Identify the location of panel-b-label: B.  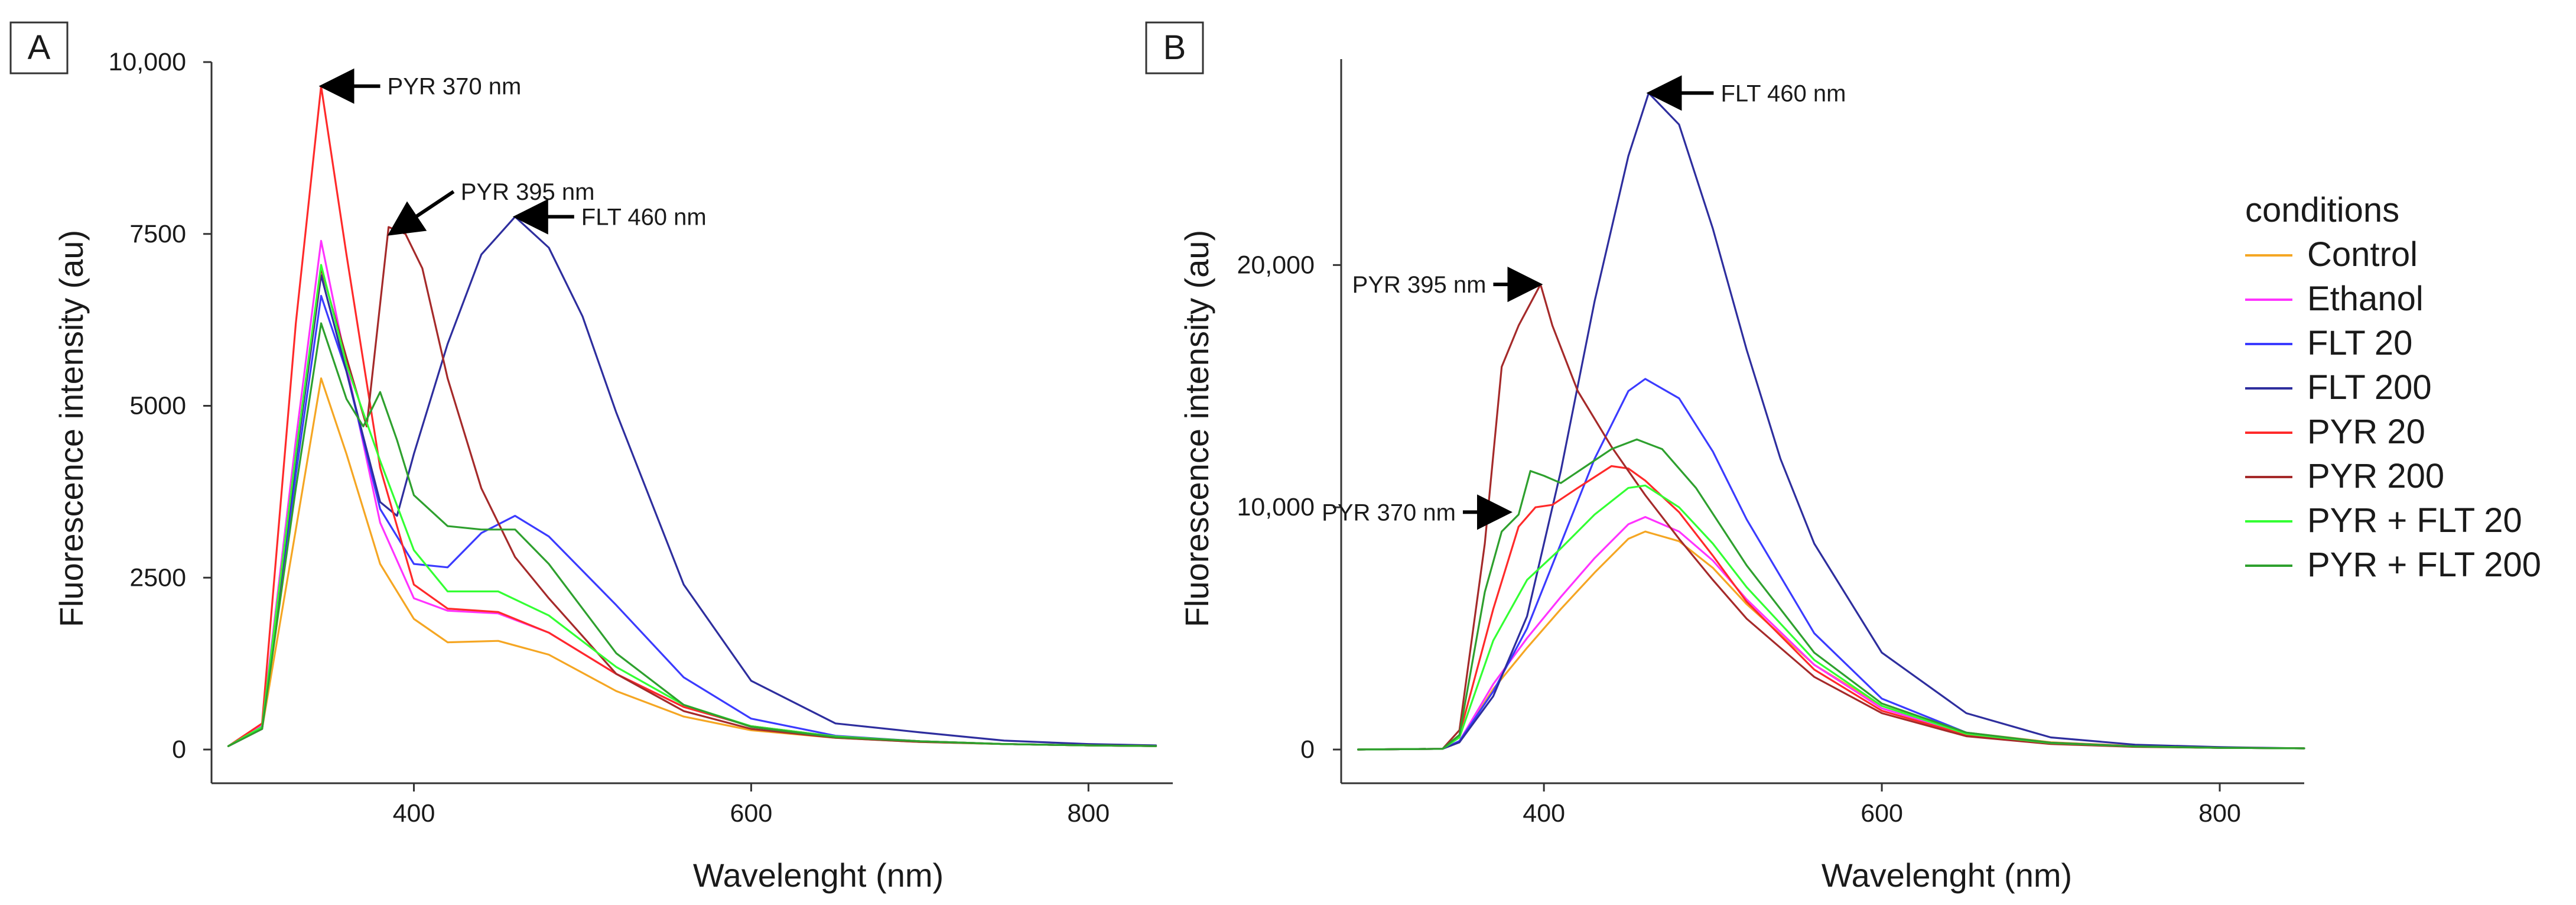
(1174, 47).